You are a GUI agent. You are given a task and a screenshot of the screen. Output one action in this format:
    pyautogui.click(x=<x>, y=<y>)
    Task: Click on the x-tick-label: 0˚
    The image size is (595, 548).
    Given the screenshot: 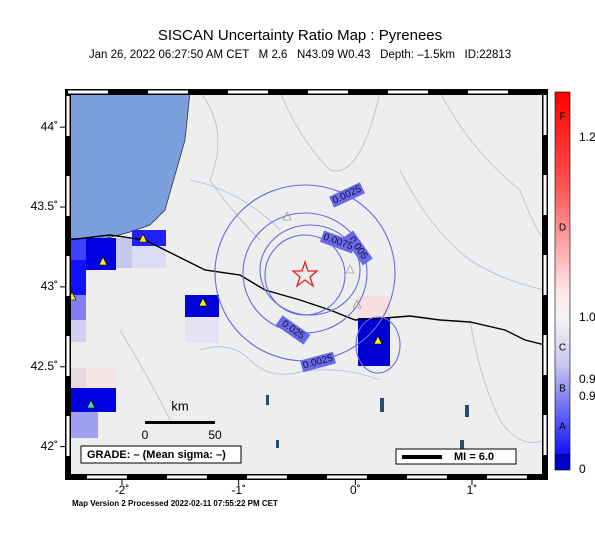 What is the action you would take?
    pyautogui.click(x=355, y=490)
    